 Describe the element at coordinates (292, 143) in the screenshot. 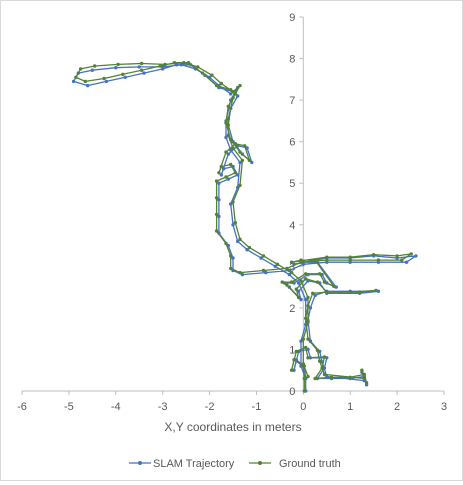

I see `y-tick-label: 6` at that location.